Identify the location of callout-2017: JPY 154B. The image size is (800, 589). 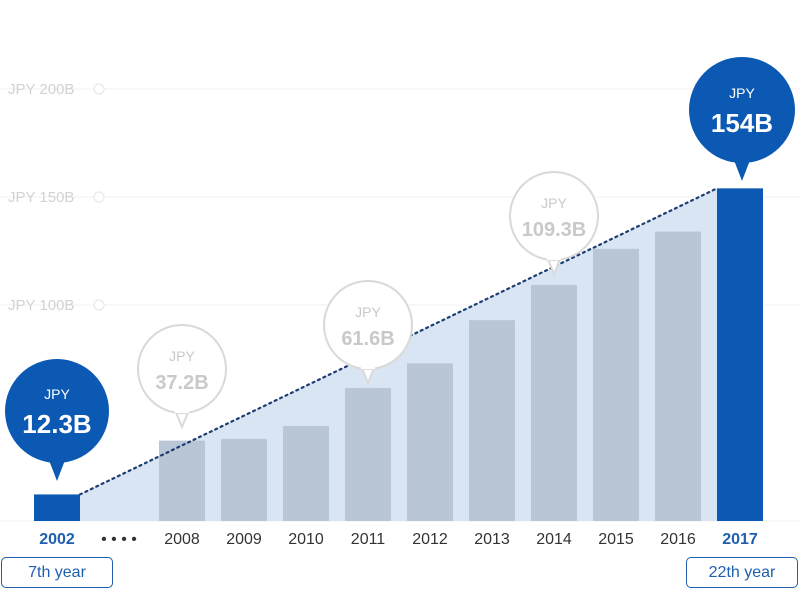
(742, 119).